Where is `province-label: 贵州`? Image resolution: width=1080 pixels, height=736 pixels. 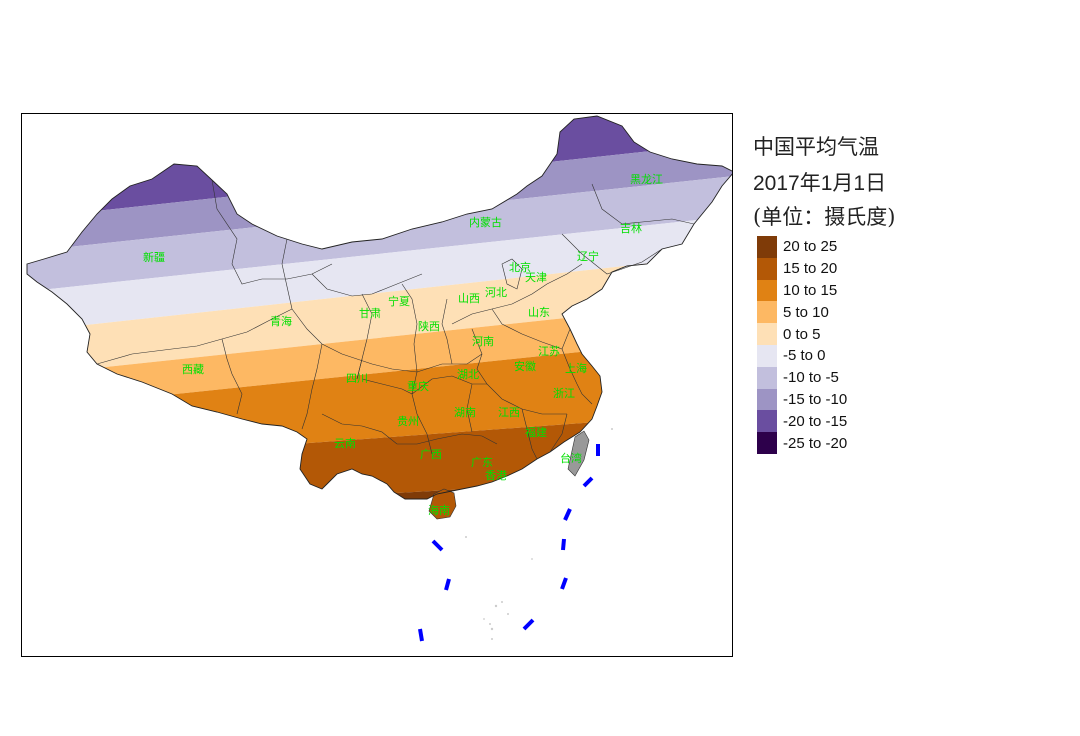
province-label: 贵州 is located at coordinates (408, 421).